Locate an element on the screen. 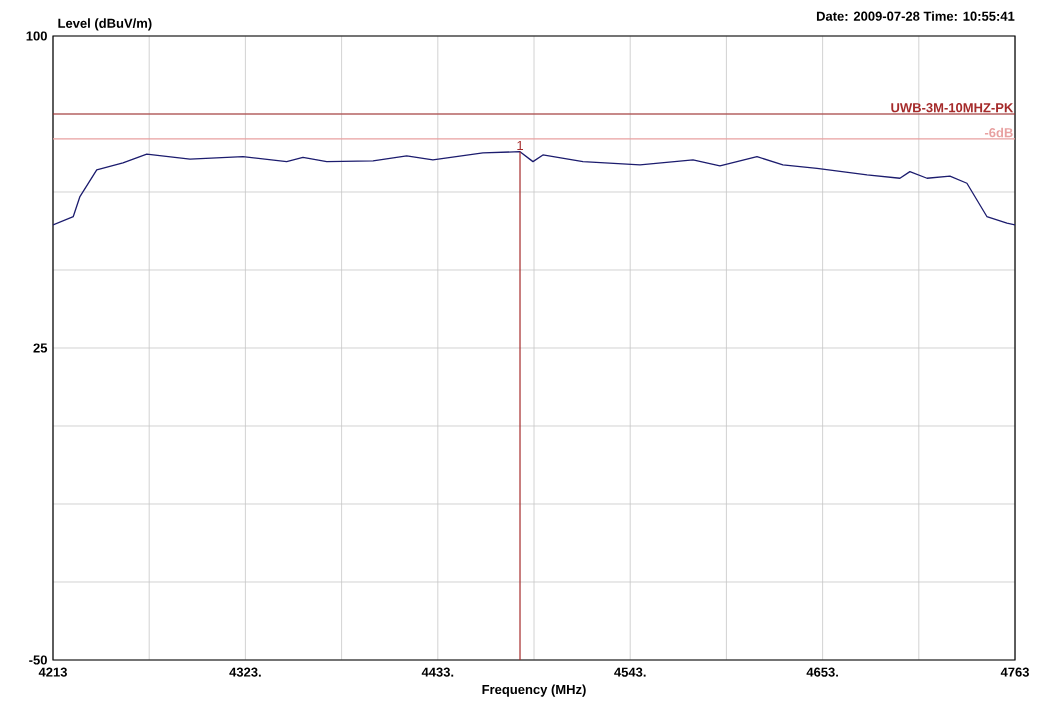 Image resolution: width=1038 pixels, height=711 pixels. x-tick-label: 4433. is located at coordinates (437, 672).